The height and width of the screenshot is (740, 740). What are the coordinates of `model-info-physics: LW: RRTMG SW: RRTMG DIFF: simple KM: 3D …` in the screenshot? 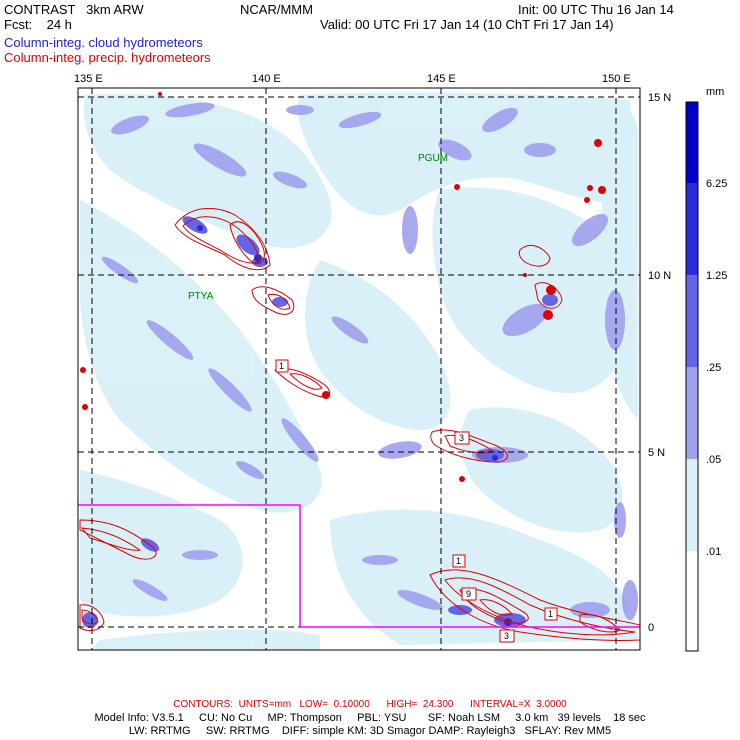 It's located at (370, 731).